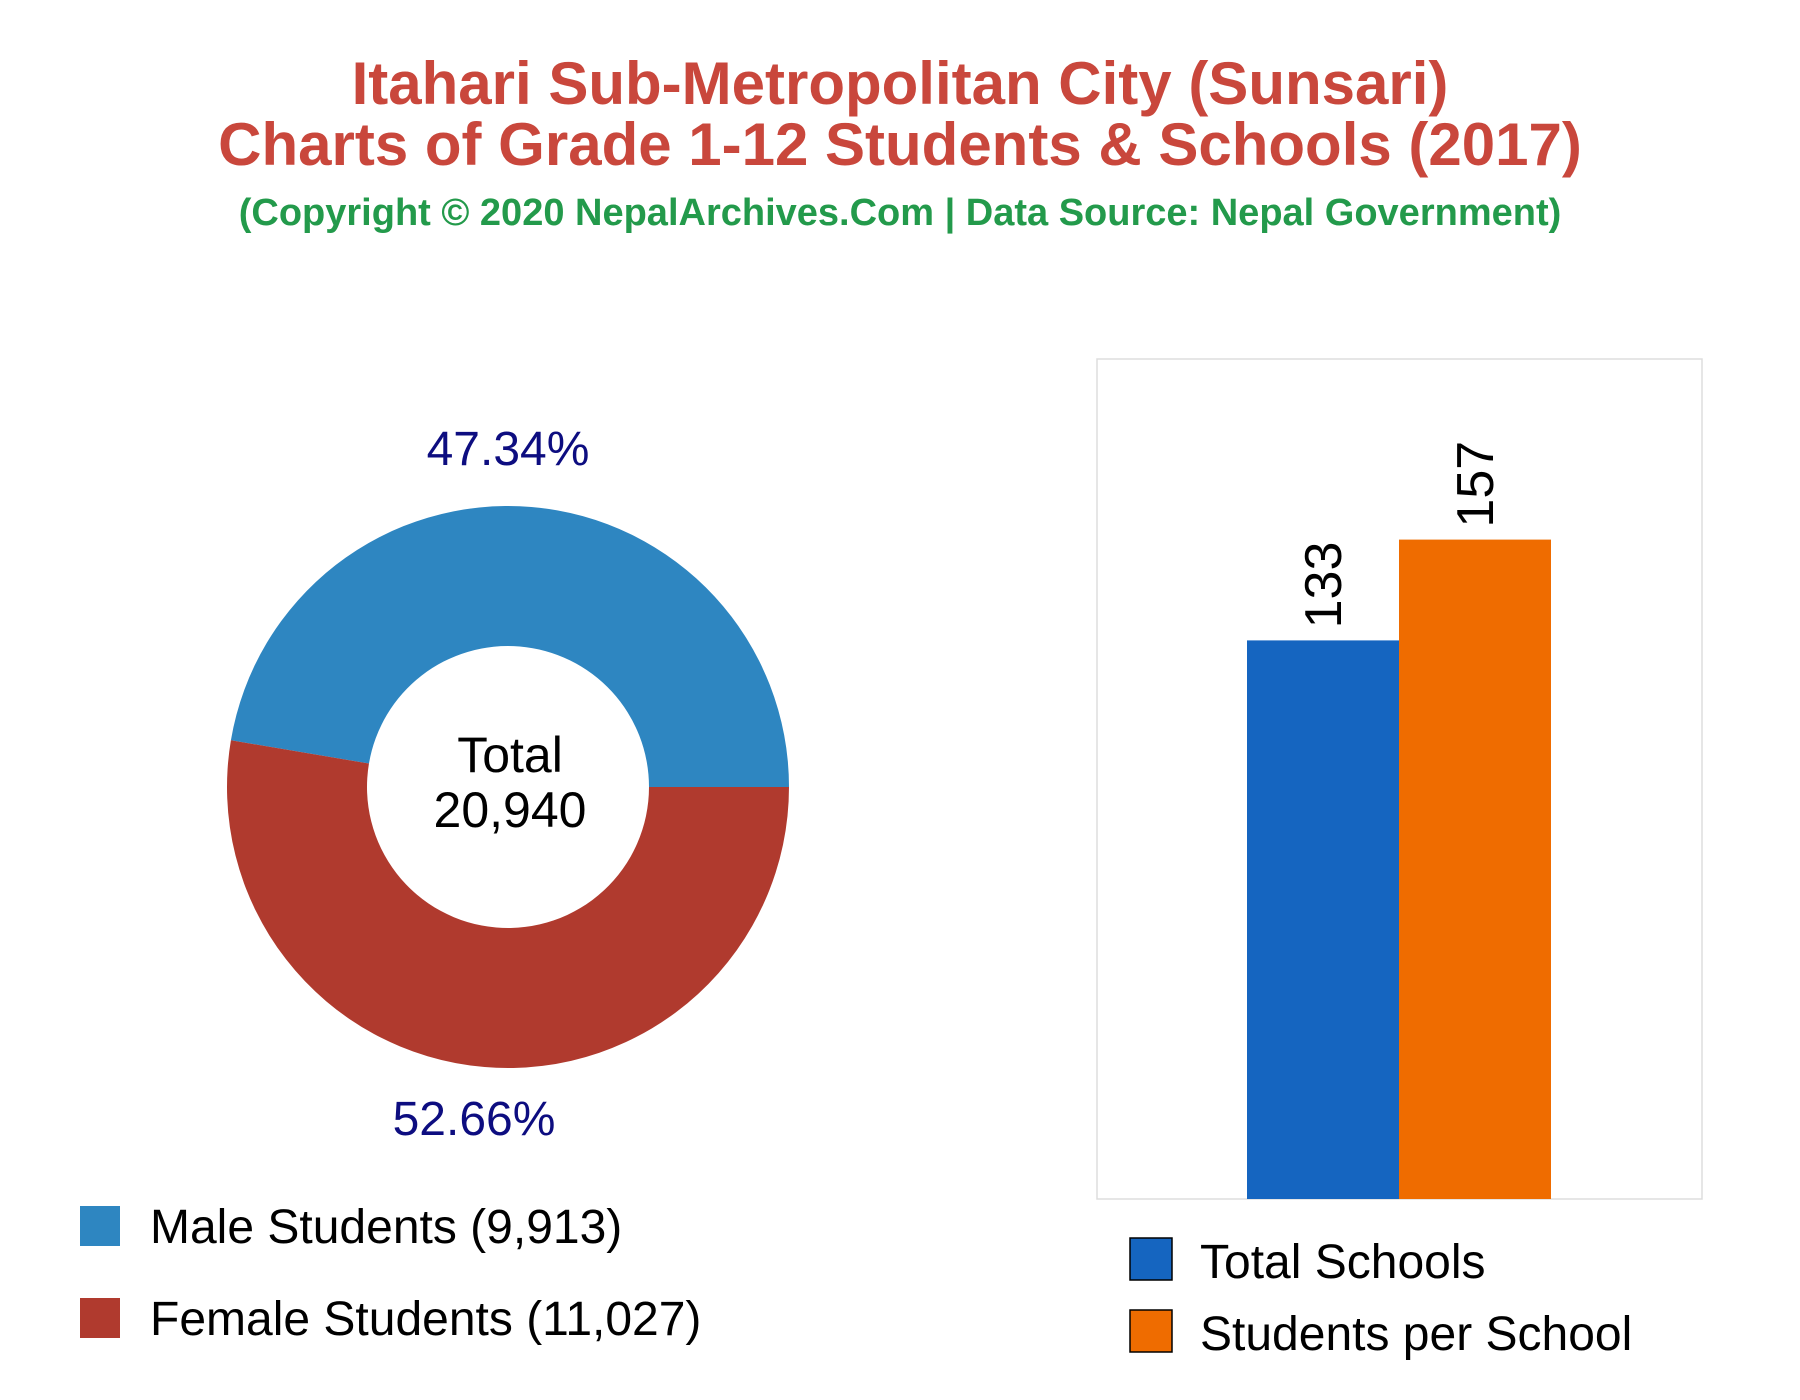 Image resolution: width=1800 pixels, height=1400 pixels. I want to click on legend-swatch-students-per-school, so click(1151, 1331).